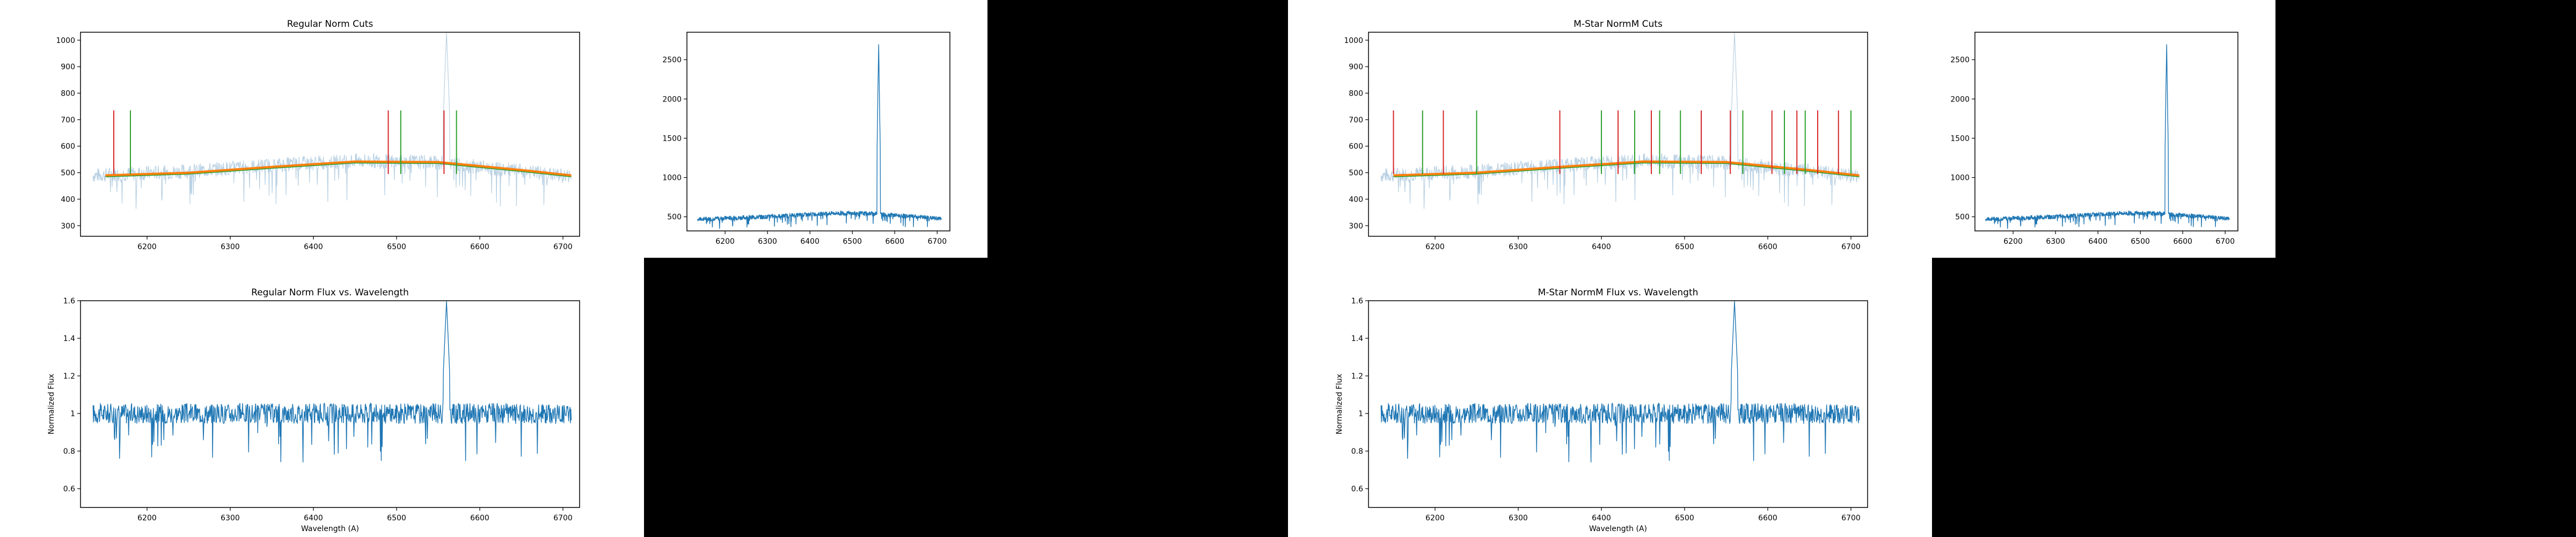  I want to click on y-tick-label: 2000, so click(1960, 99).